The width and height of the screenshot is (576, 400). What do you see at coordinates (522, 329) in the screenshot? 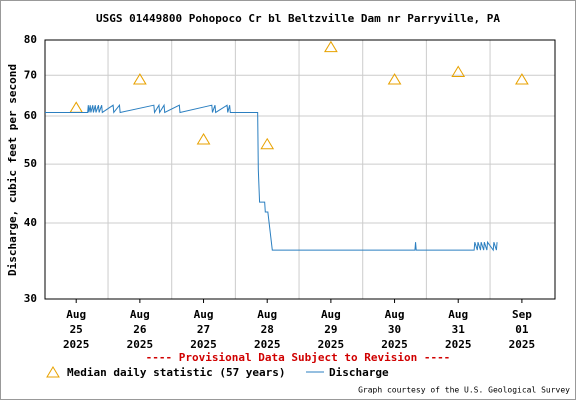
I see `x-tick-label: Sep 01 2025` at bounding box center [522, 329].